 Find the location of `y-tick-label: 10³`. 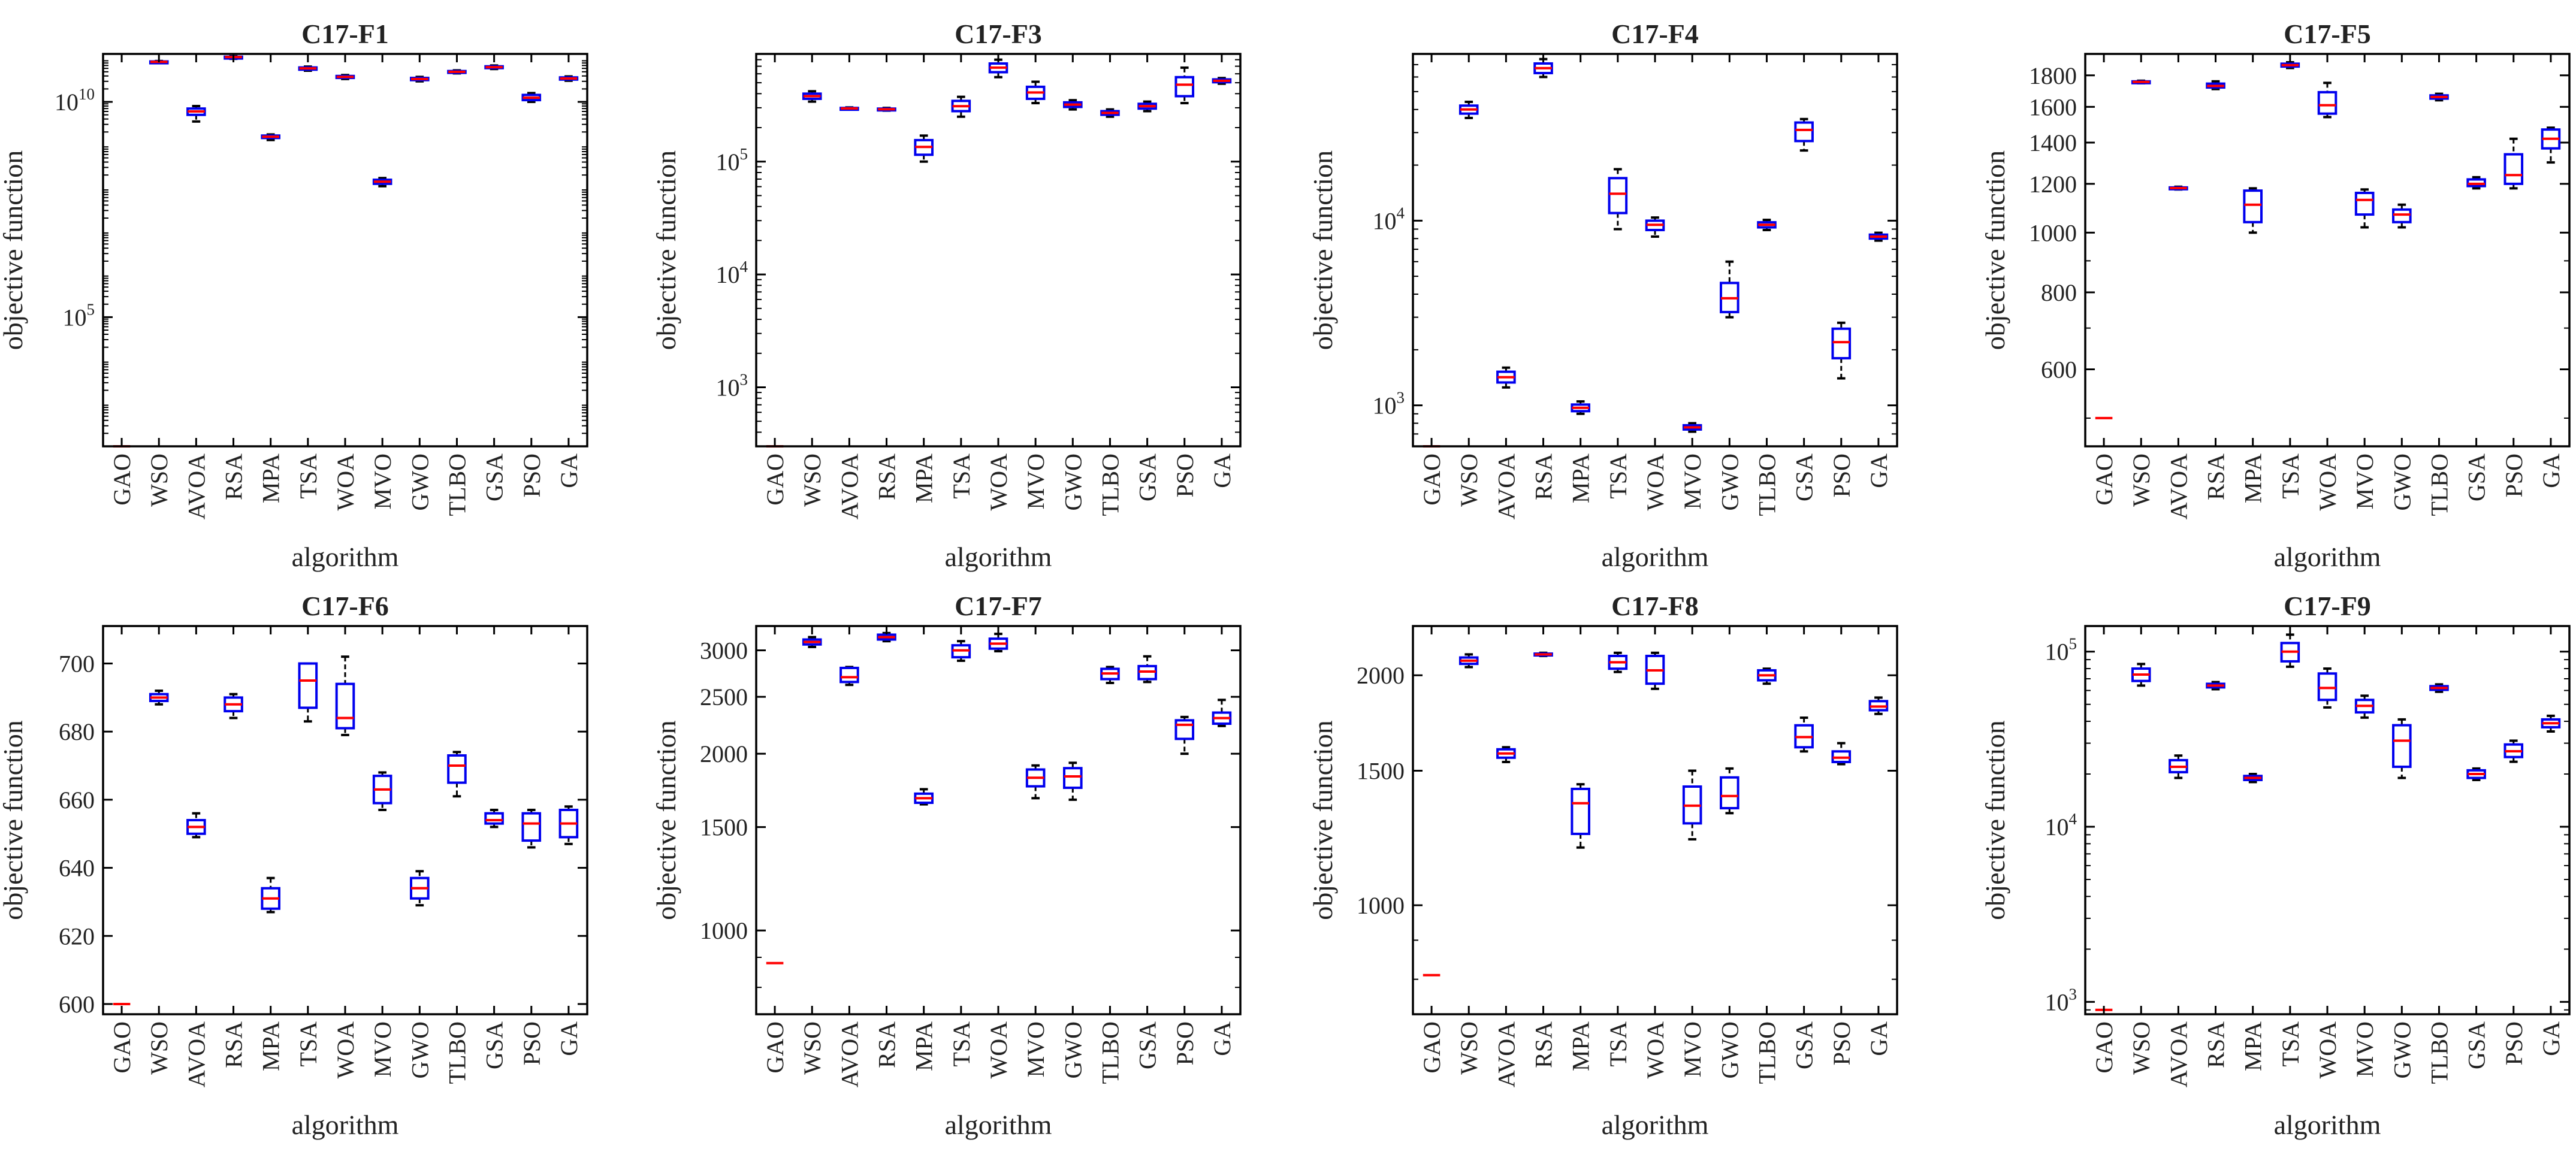

y-tick-label: 10³ is located at coordinates (2061, 1000).